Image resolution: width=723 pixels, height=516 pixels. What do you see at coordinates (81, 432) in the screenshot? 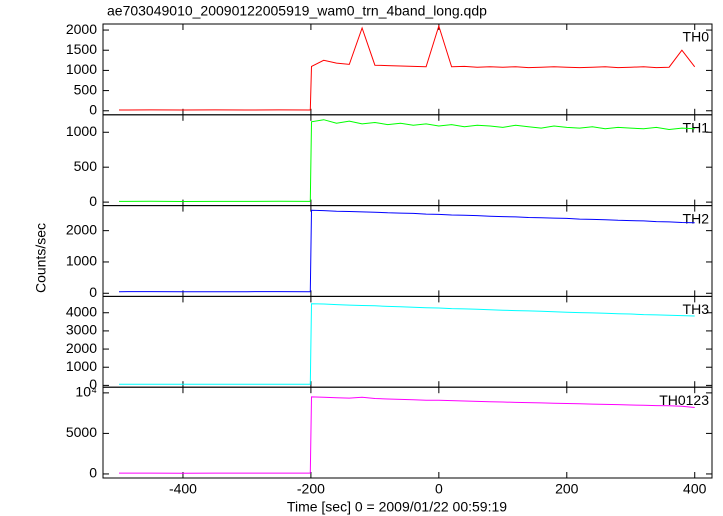
I see `y-tick-label: 5000` at bounding box center [81, 432].